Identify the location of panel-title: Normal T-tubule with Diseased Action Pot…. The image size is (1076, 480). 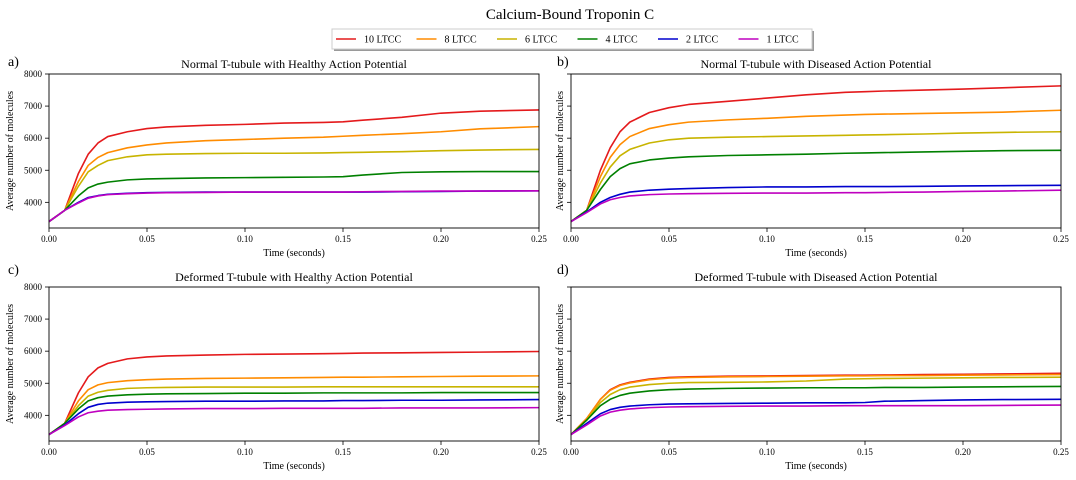
(817, 64).